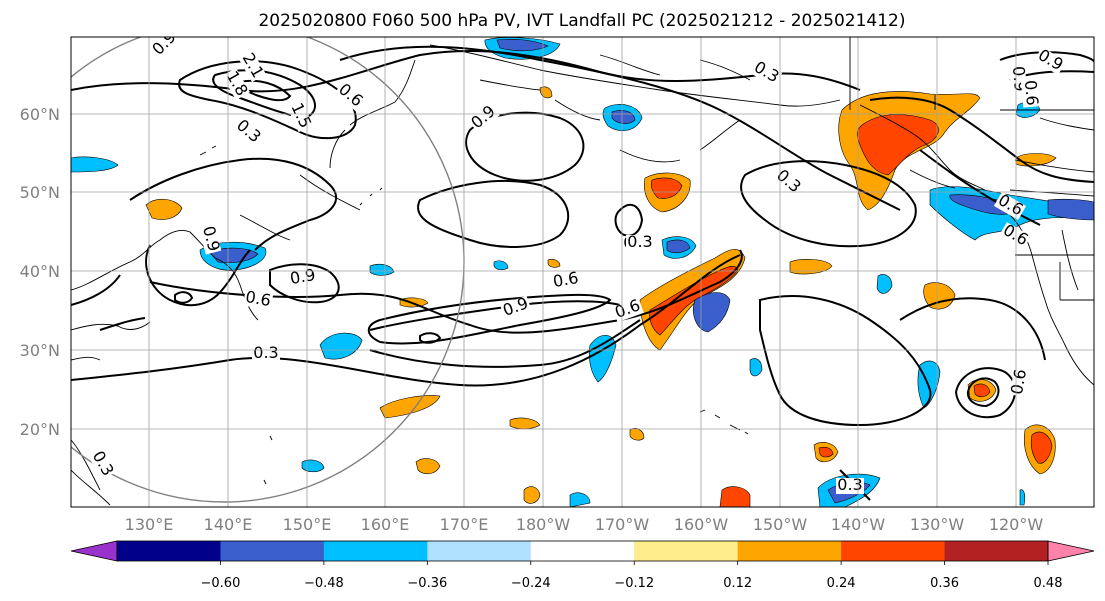  What do you see at coordinates (858, 524) in the screenshot?
I see `lon-label: 140°W` at bounding box center [858, 524].